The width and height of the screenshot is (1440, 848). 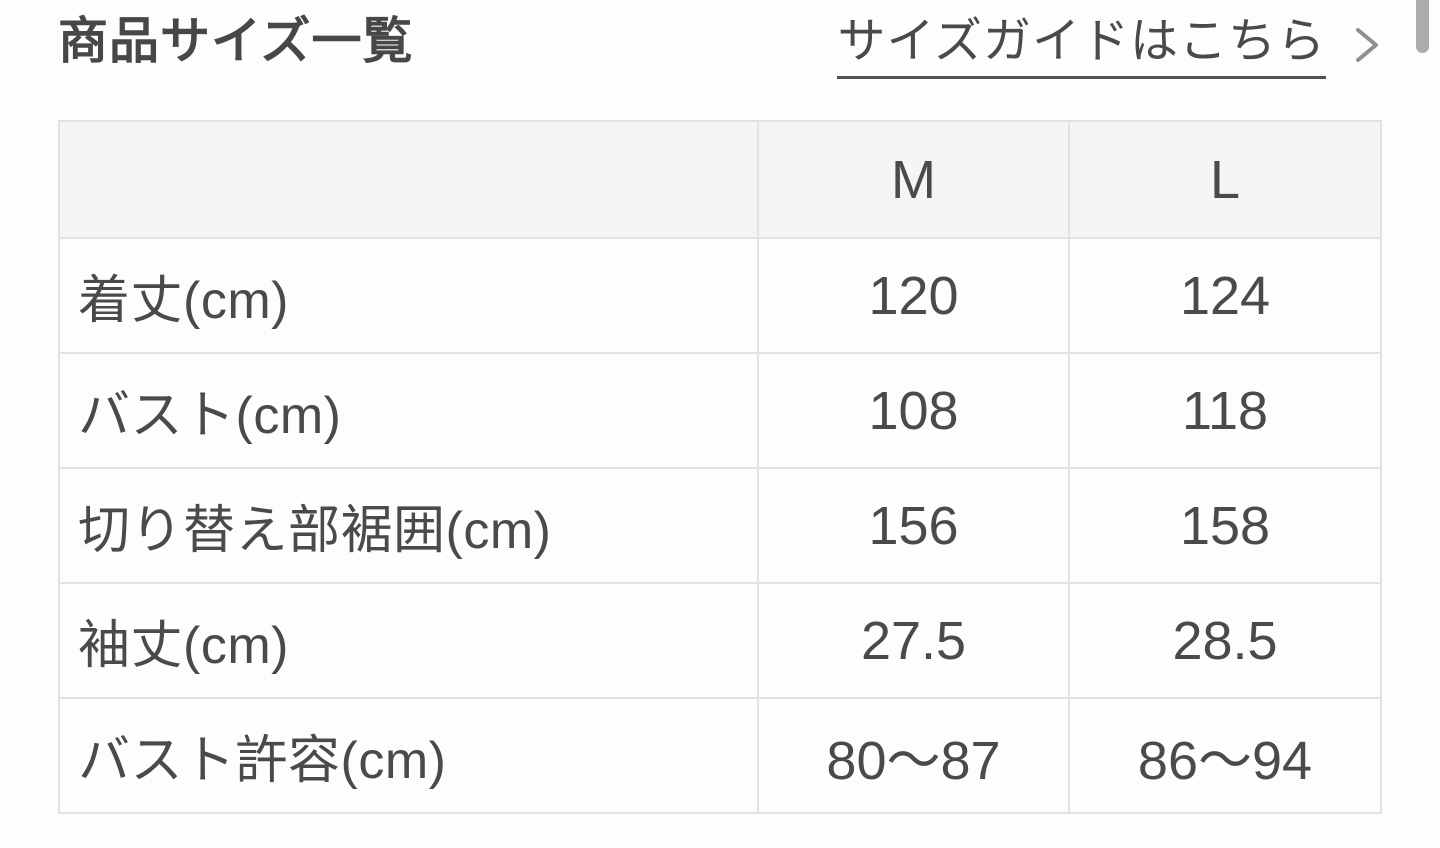 What do you see at coordinates (1367, 45) in the screenshot?
I see `chevron-right-icon` at bounding box center [1367, 45].